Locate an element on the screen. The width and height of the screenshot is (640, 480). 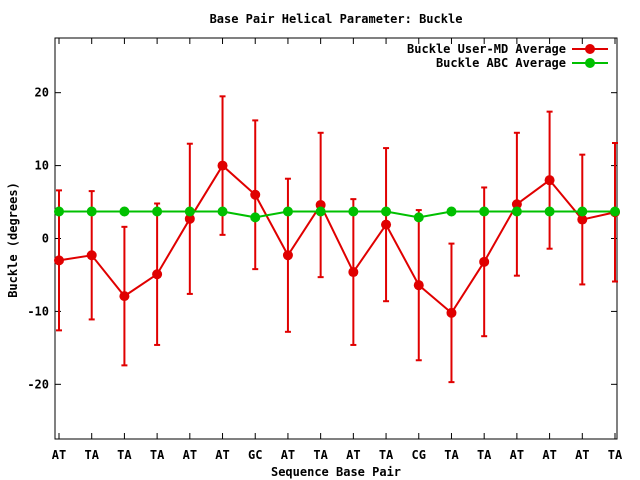
y-axis-label: Buckle (degrees) is located at coordinates (13, 240).